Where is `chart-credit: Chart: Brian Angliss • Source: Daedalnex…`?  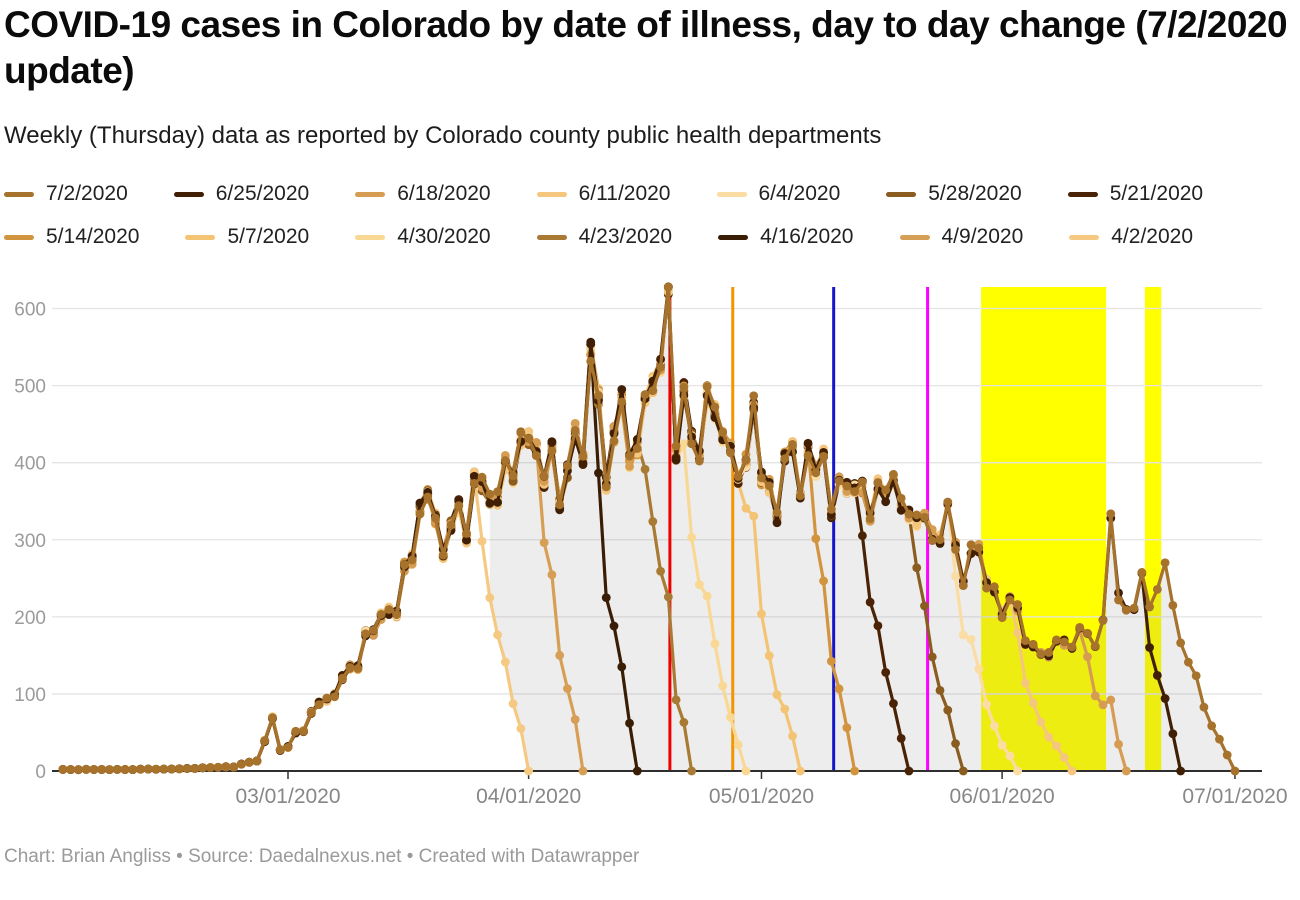
chart-credit: Chart: Brian Angliss • Source: Daedalnex… is located at coordinates (322, 856).